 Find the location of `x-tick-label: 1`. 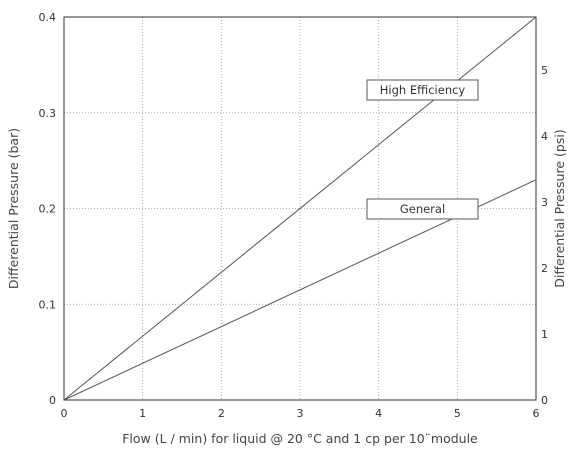

x-tick-label: 1 is located at coordinates (142, 413).